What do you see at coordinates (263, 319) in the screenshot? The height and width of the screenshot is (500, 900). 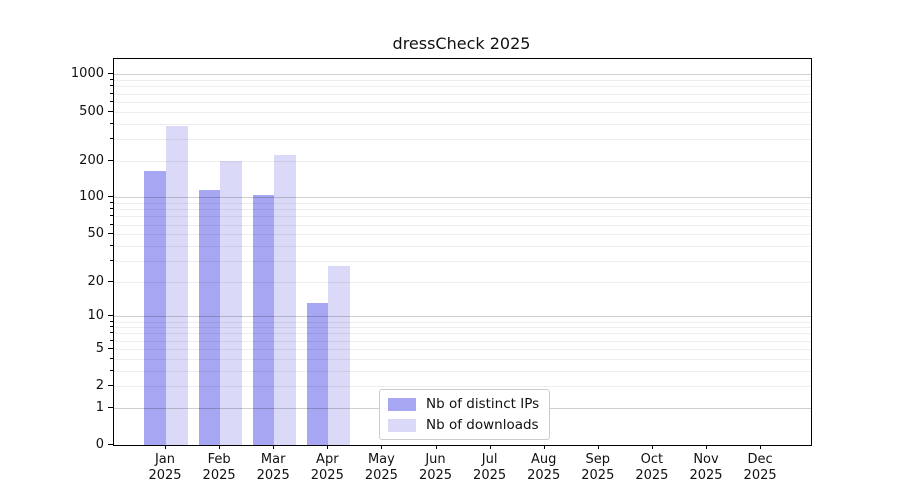 I see `bar-mar-distinct-ips` at bounding box center [263, 319].